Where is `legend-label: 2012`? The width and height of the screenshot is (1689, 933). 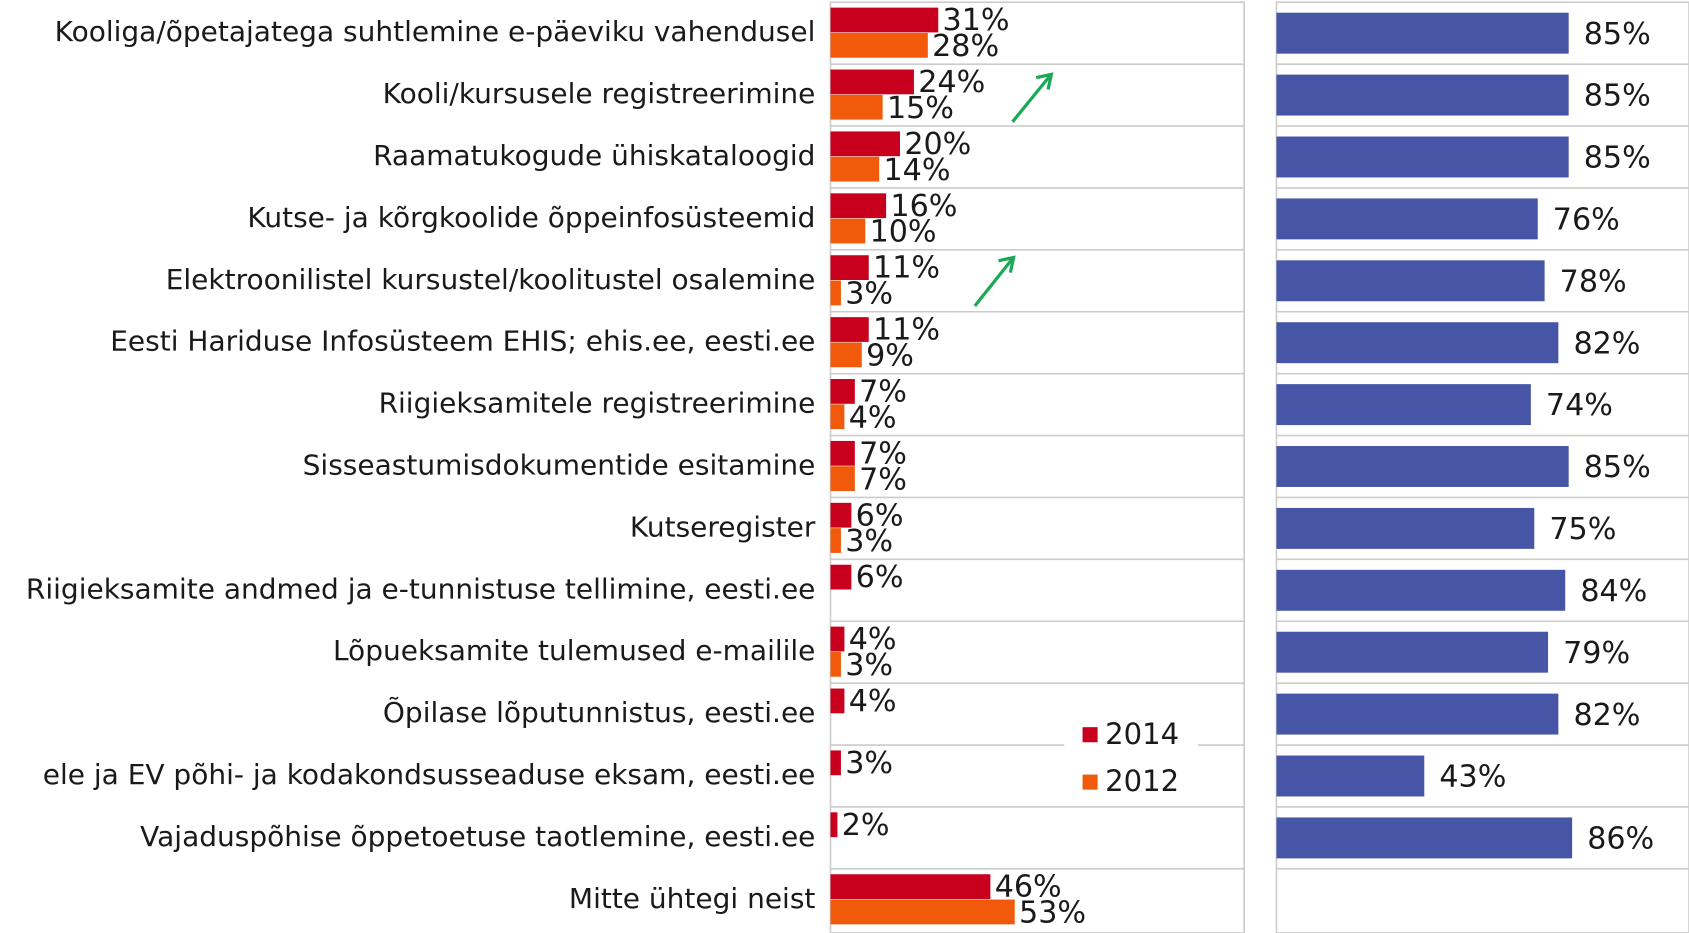 legend-label: 2012 is located at coordinates (1142, 781).